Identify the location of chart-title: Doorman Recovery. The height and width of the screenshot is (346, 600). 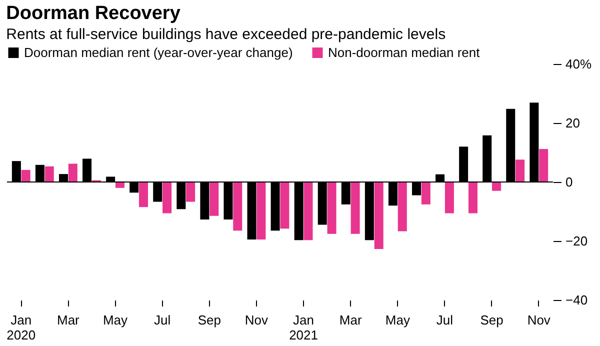
(93, 13).